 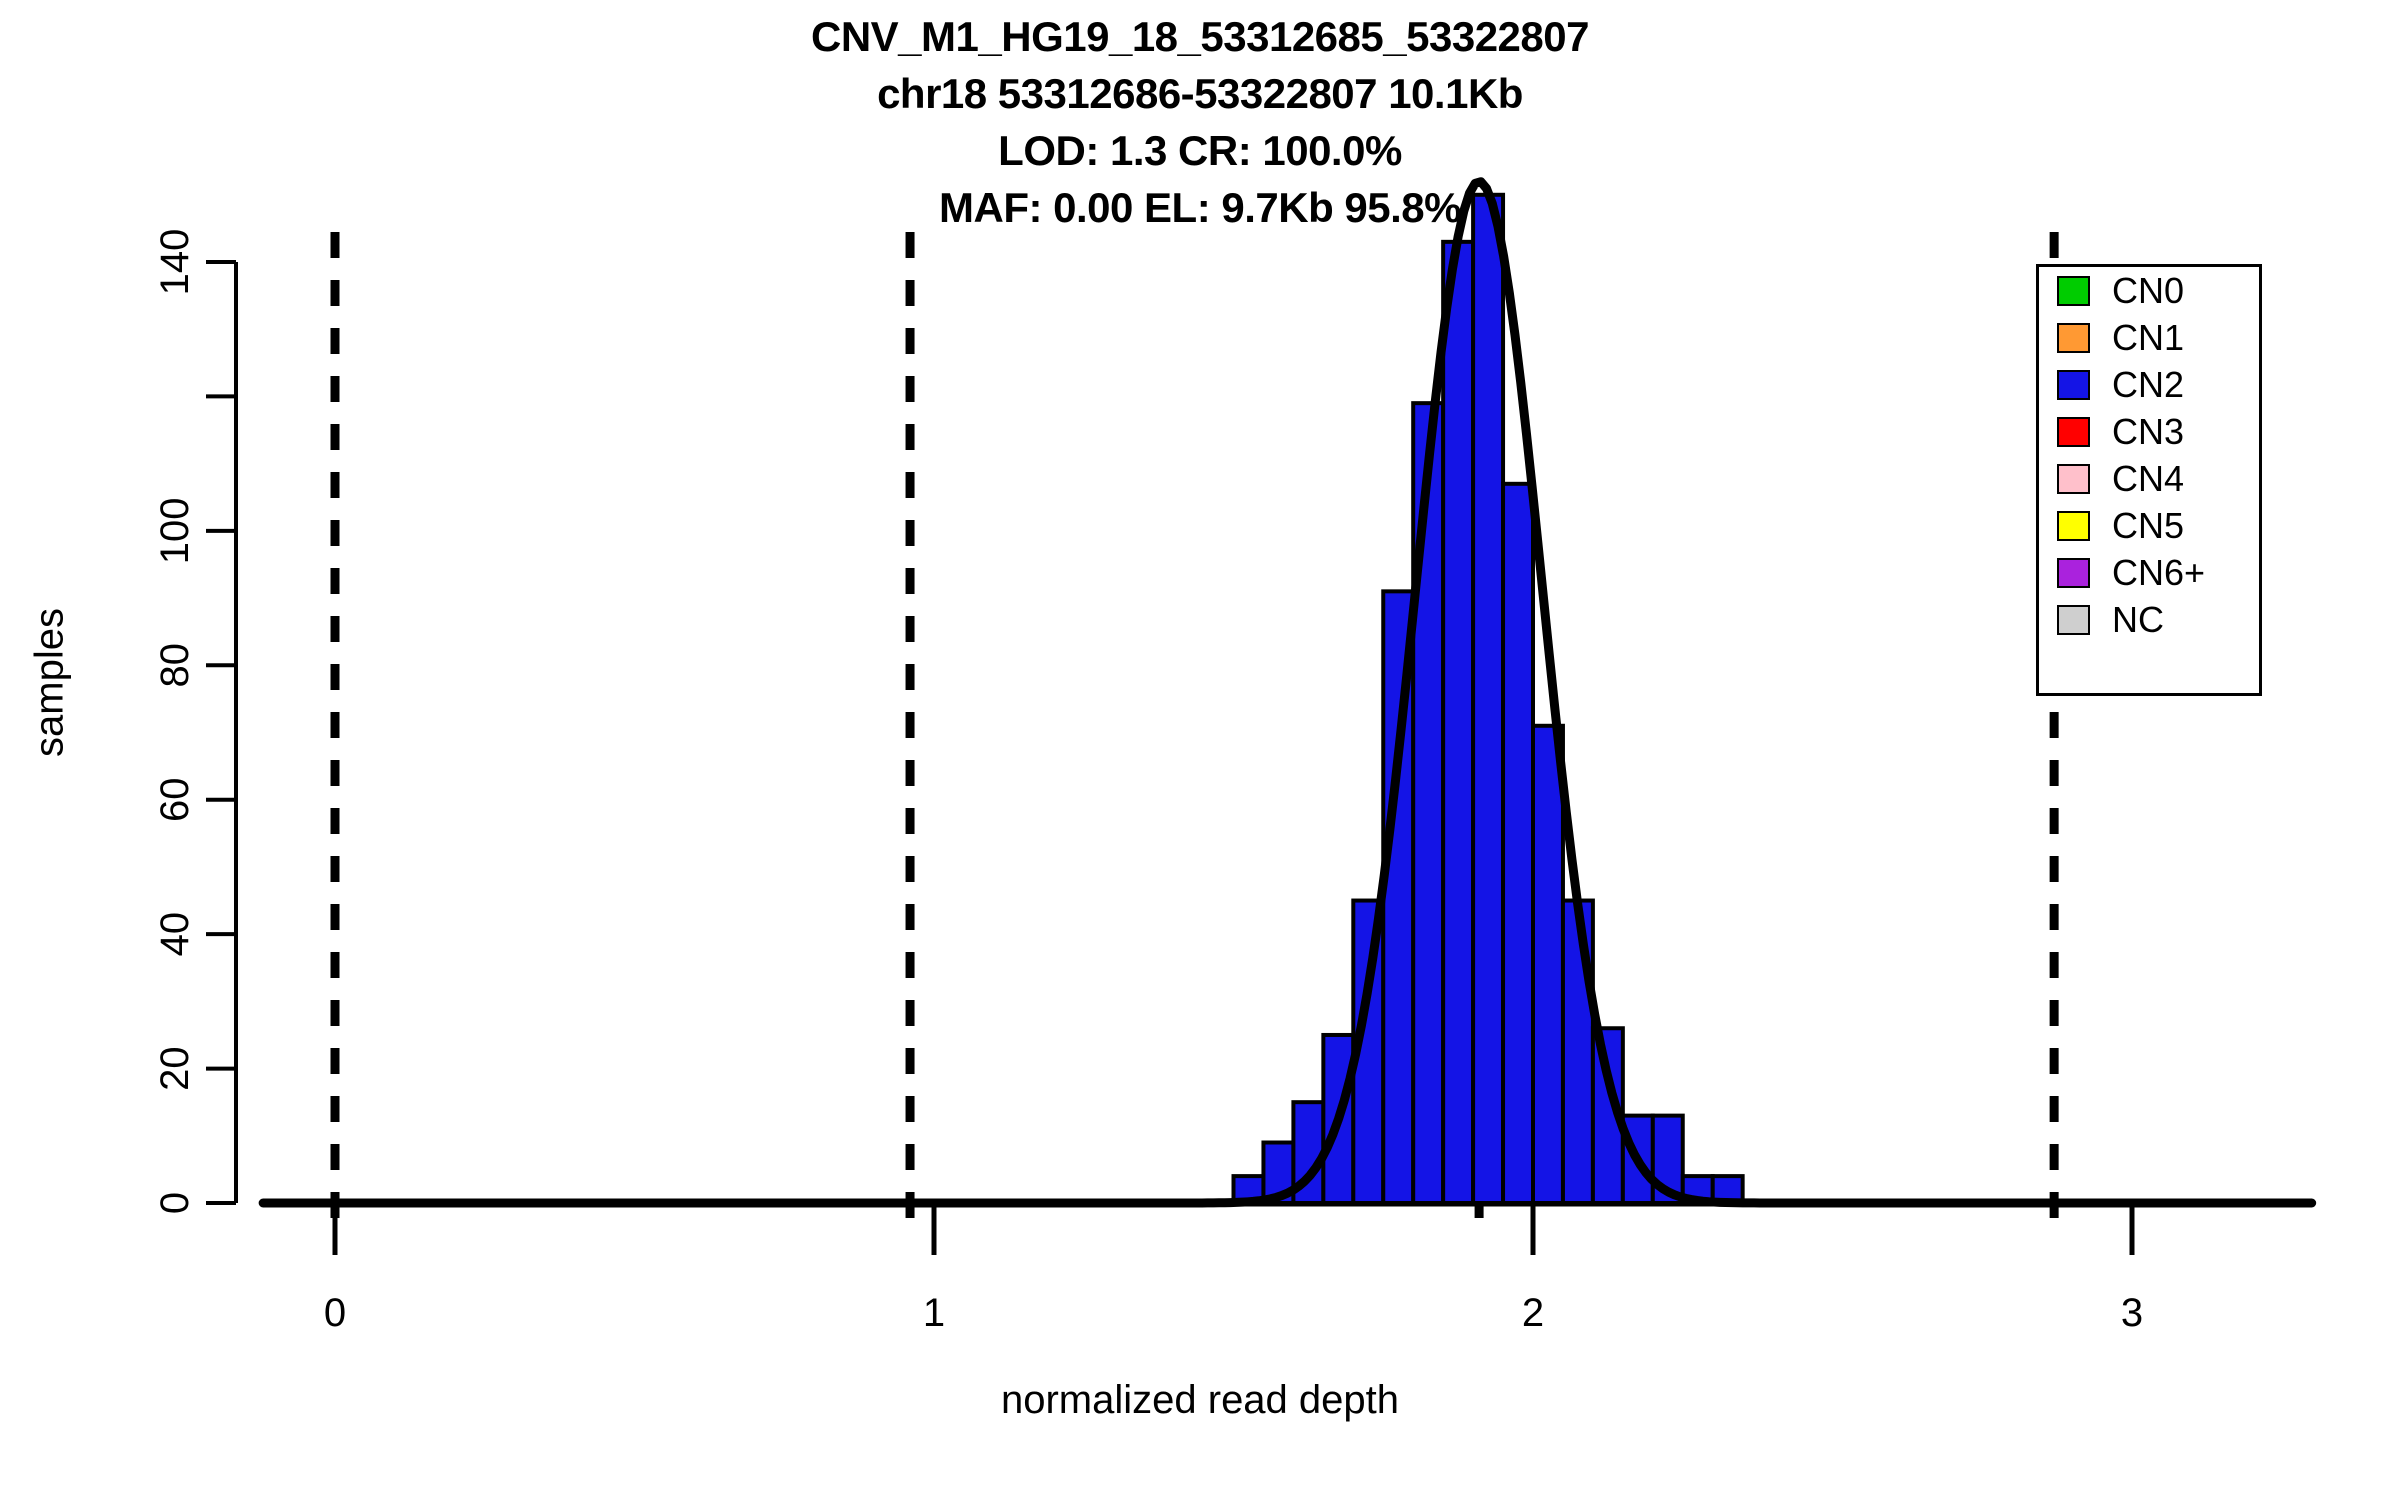 What do you see at coordinates (1200, 150) in the screenshot?
I see `title-line-3: LOD: 1.3 CR: 100.0%` at bounding box center [1200, 150].